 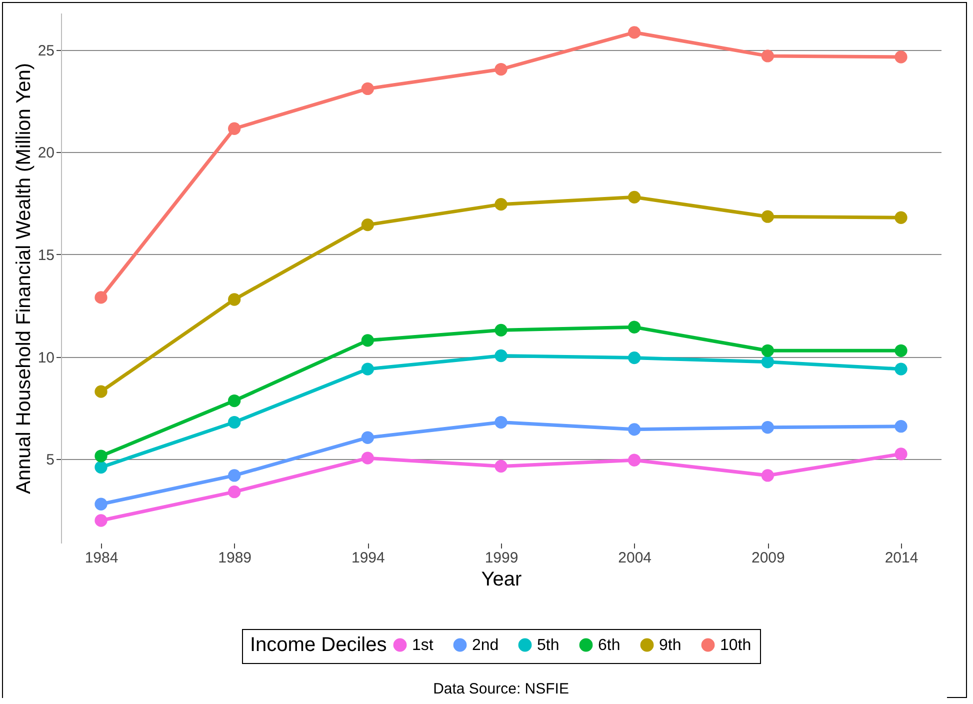 I want to click on legend-label: 6th, so click(x=609, y=645).